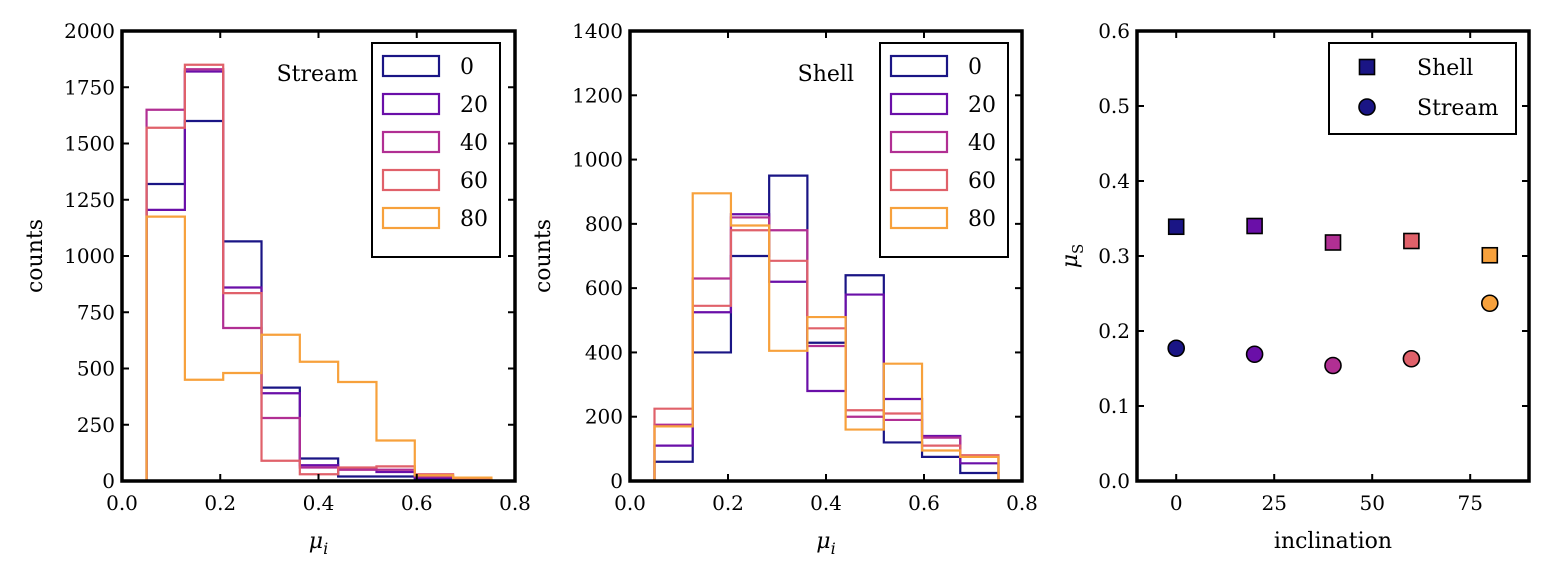  I want to click on x-tick-label: 50, so click(1371, 503).